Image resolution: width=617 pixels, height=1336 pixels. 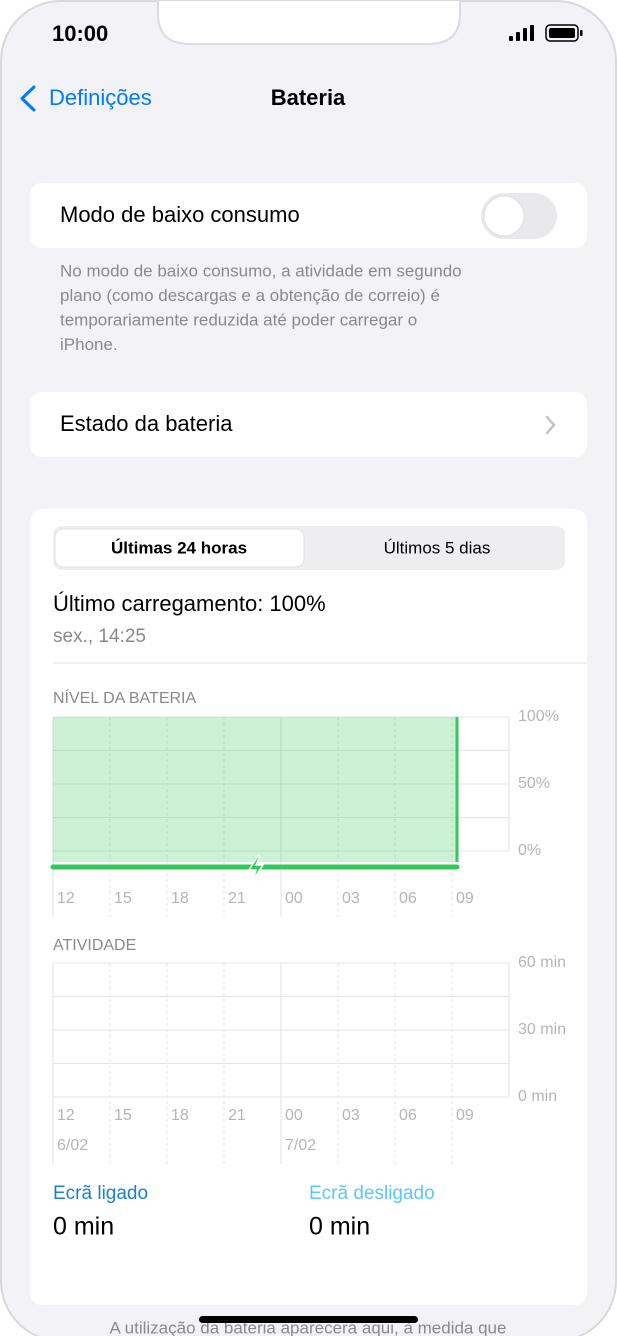 I want to click on screen-off-label: Ecrã desligado, so click(x=372, y=1193).